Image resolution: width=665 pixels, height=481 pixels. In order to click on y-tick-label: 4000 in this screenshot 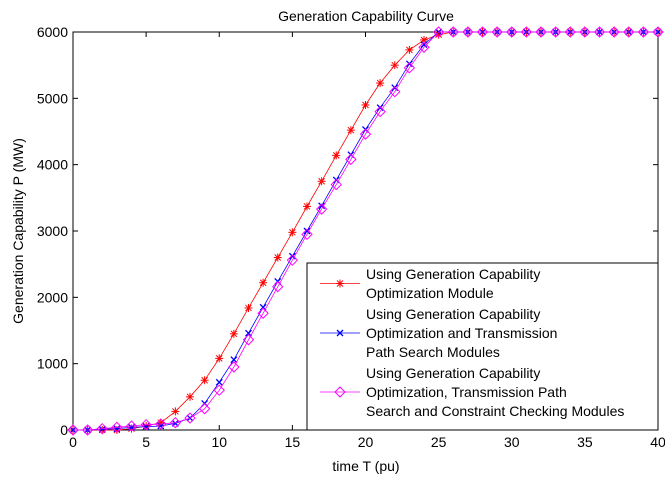, I will do `click(52, 165)`.